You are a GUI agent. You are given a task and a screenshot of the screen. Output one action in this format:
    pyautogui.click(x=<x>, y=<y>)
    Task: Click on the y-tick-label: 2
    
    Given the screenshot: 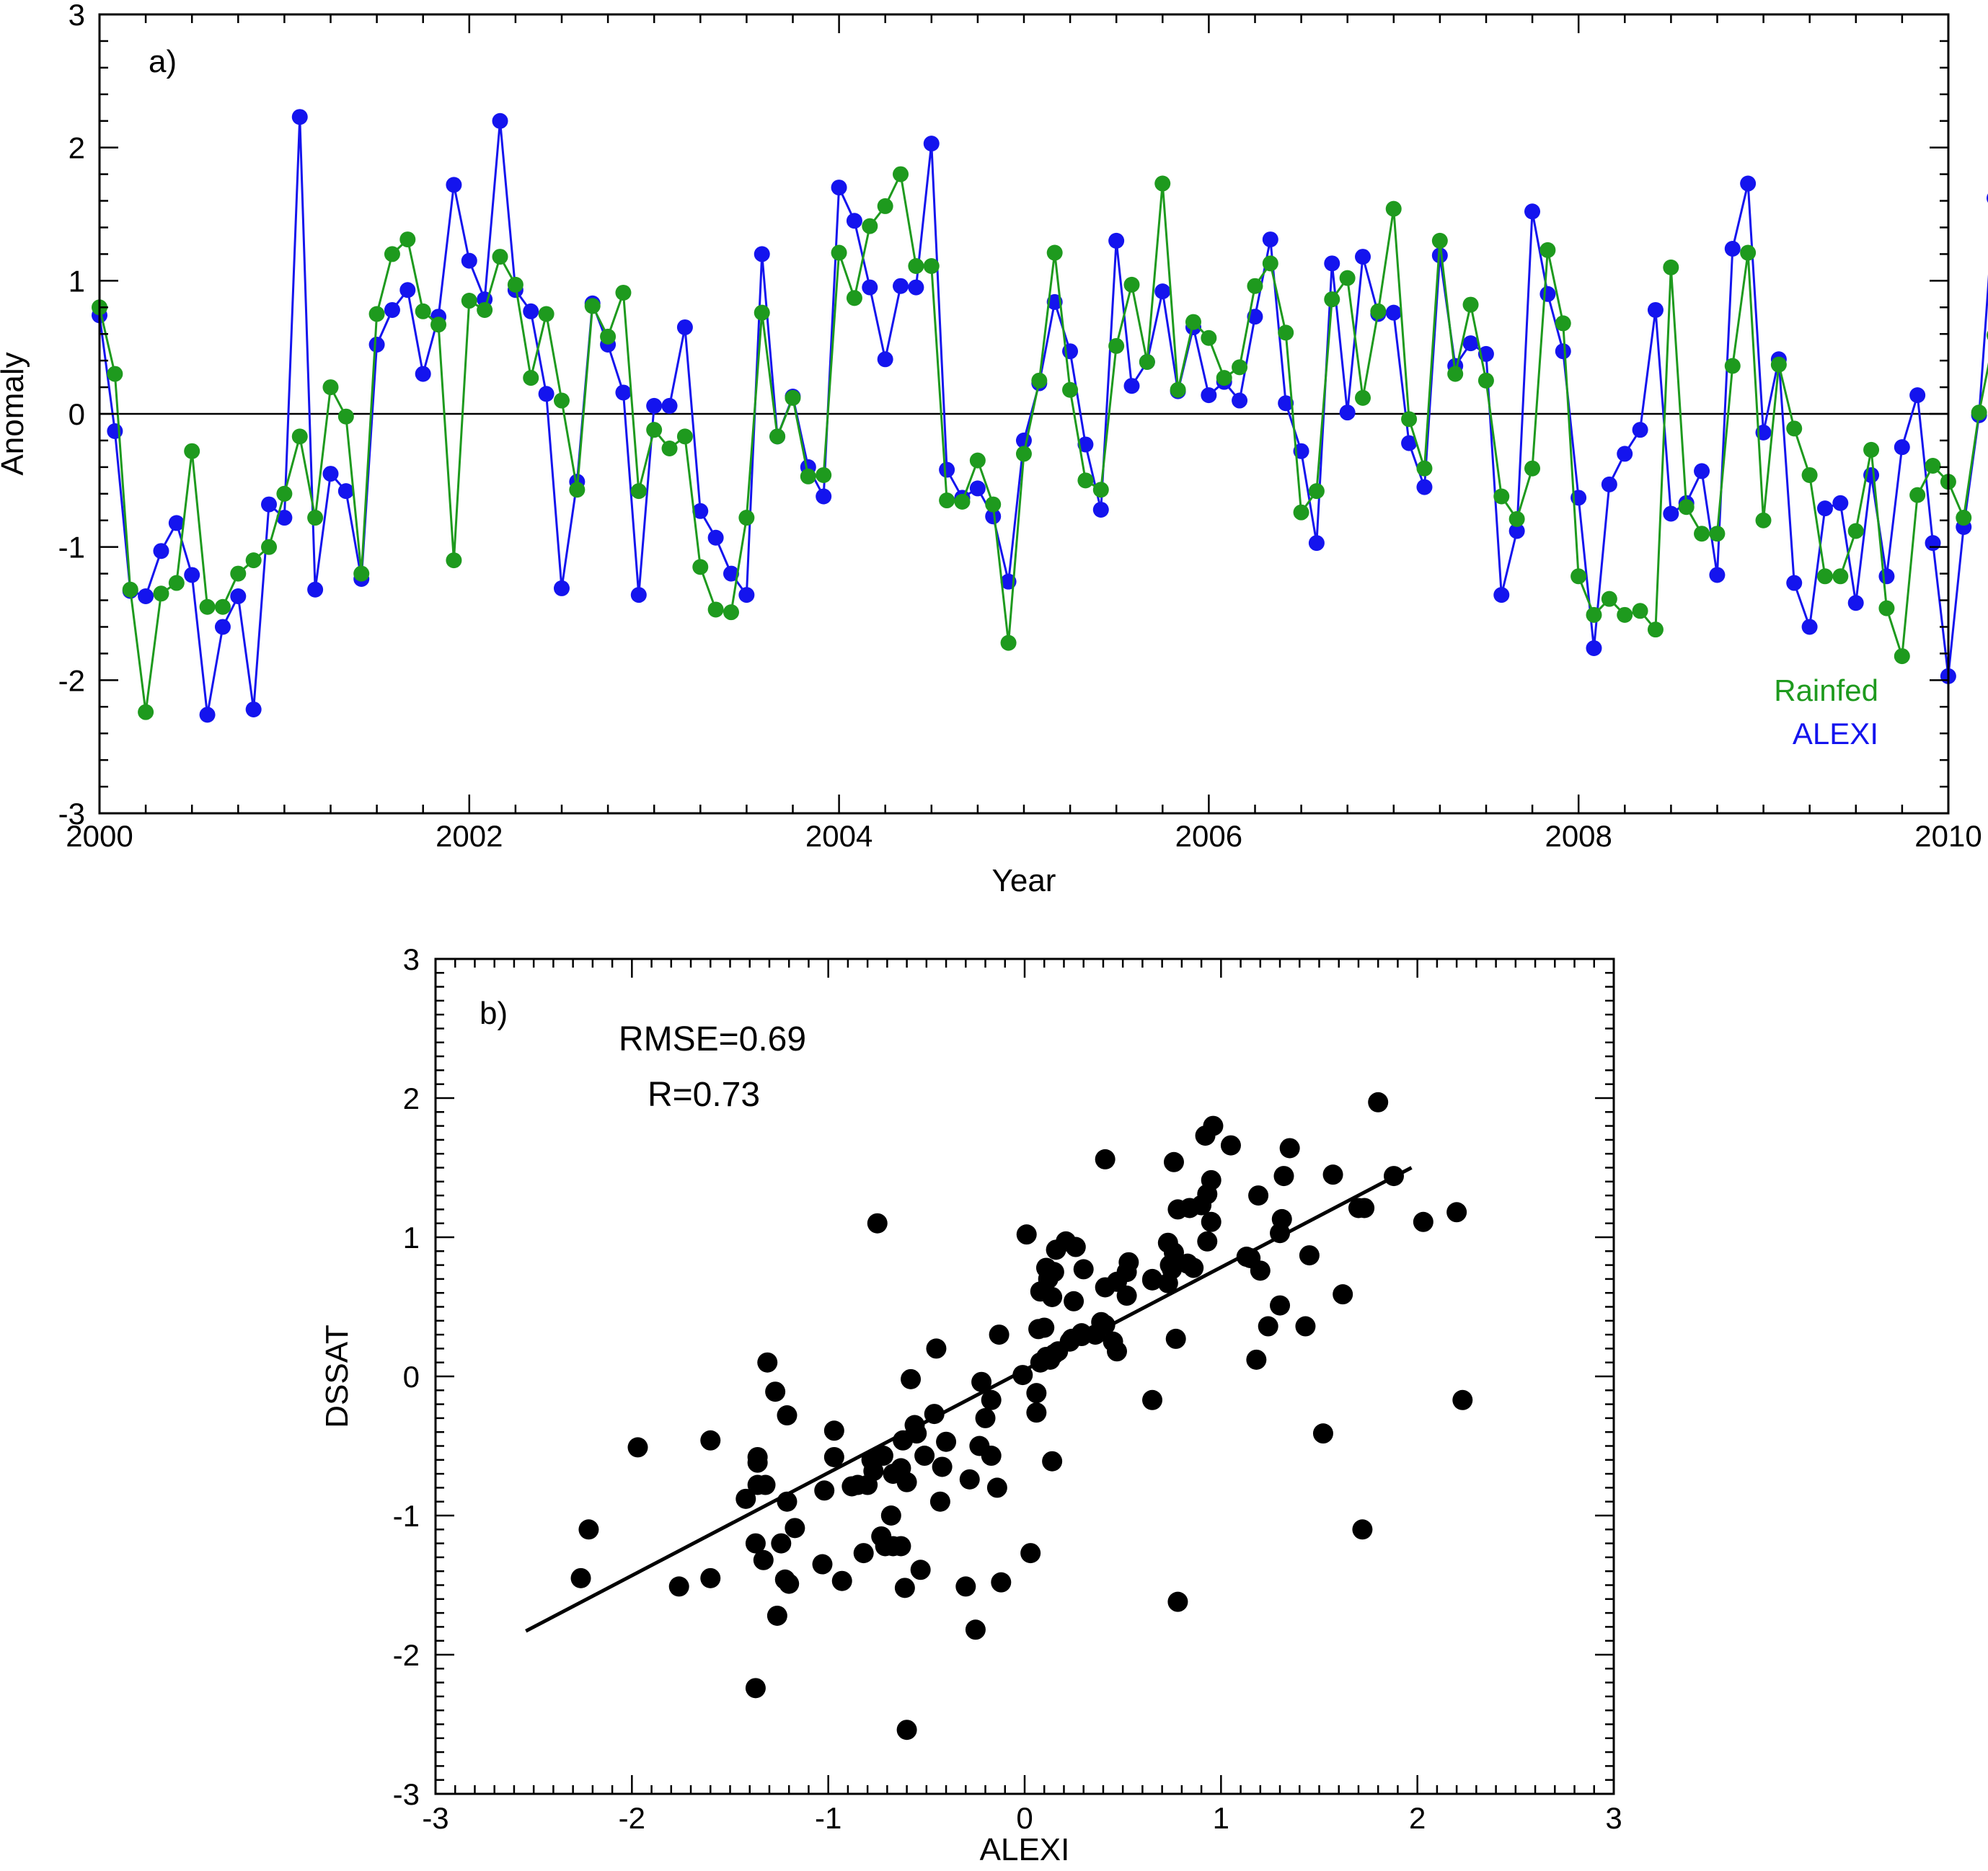 What is the action you would take?
    pyautogui.click(x=411, y=1098)
    